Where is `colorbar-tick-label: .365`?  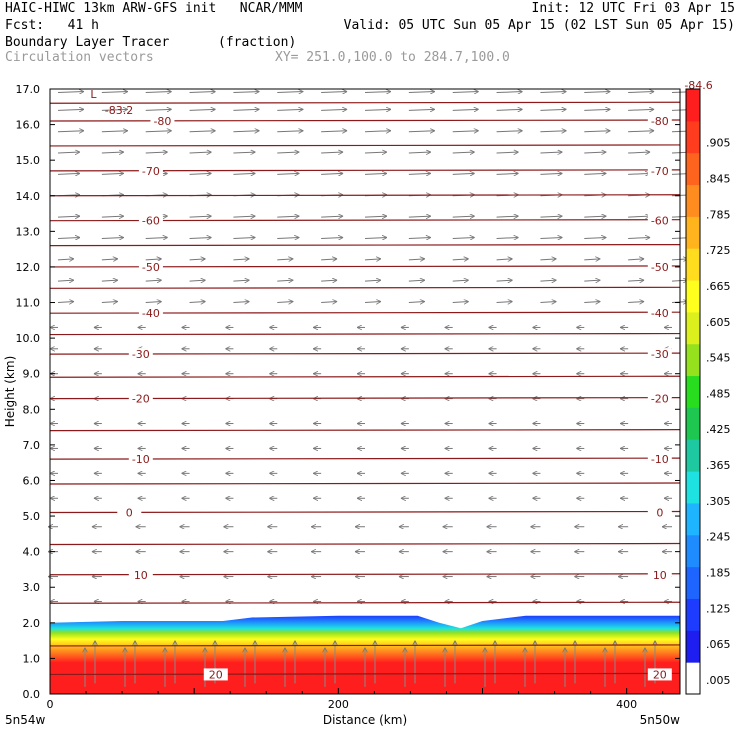
colorbar-tick-label: .365 is located at coordinates (718, 465).